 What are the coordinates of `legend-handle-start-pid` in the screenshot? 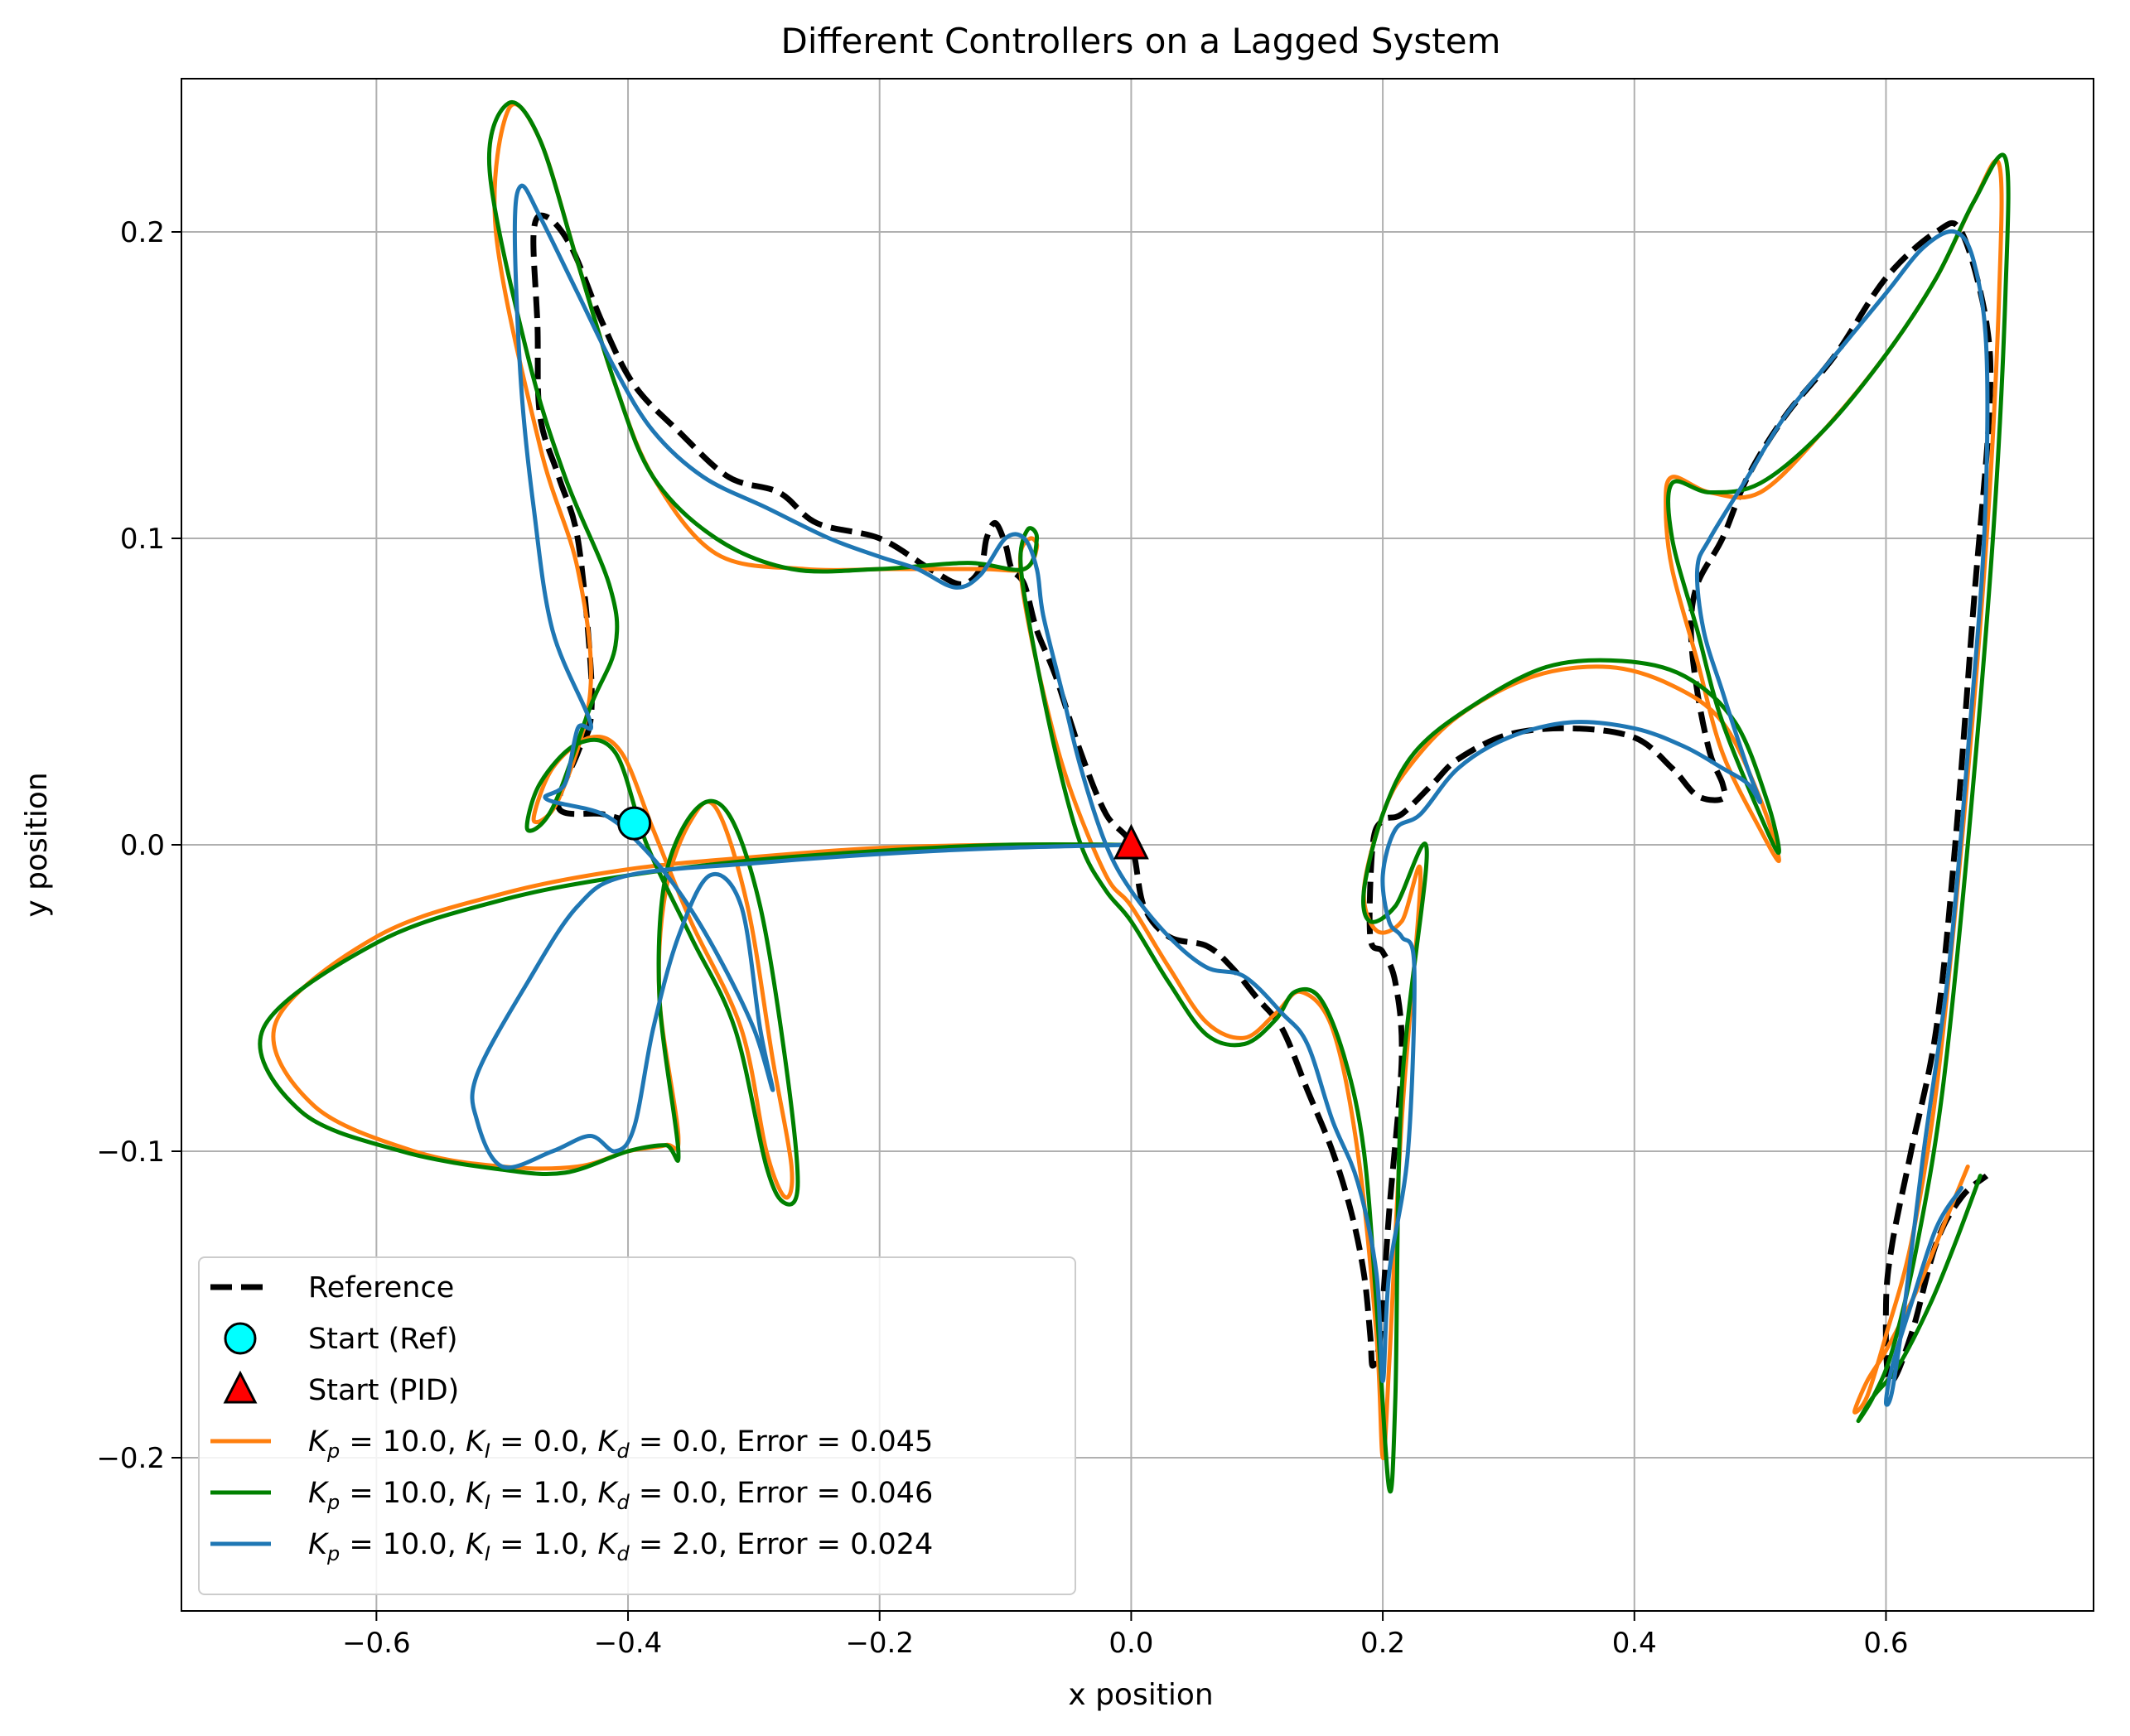 It's located at (241, 1387).